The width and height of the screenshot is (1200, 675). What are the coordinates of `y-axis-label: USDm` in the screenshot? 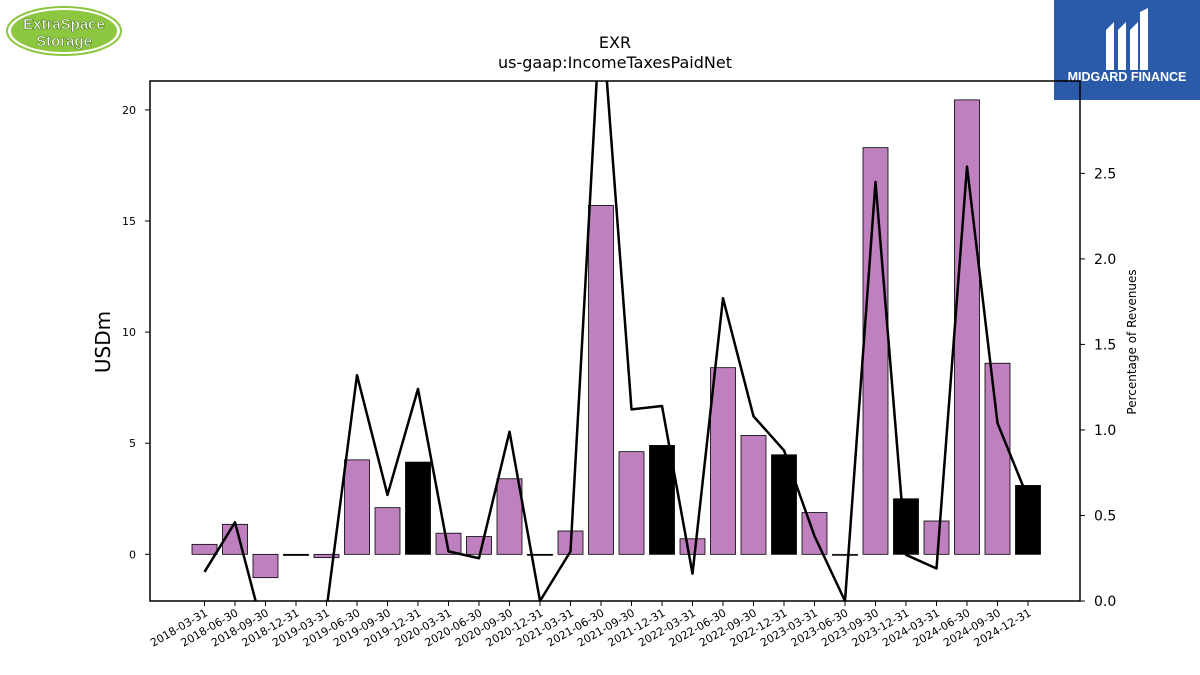 It's located at (103, 342).